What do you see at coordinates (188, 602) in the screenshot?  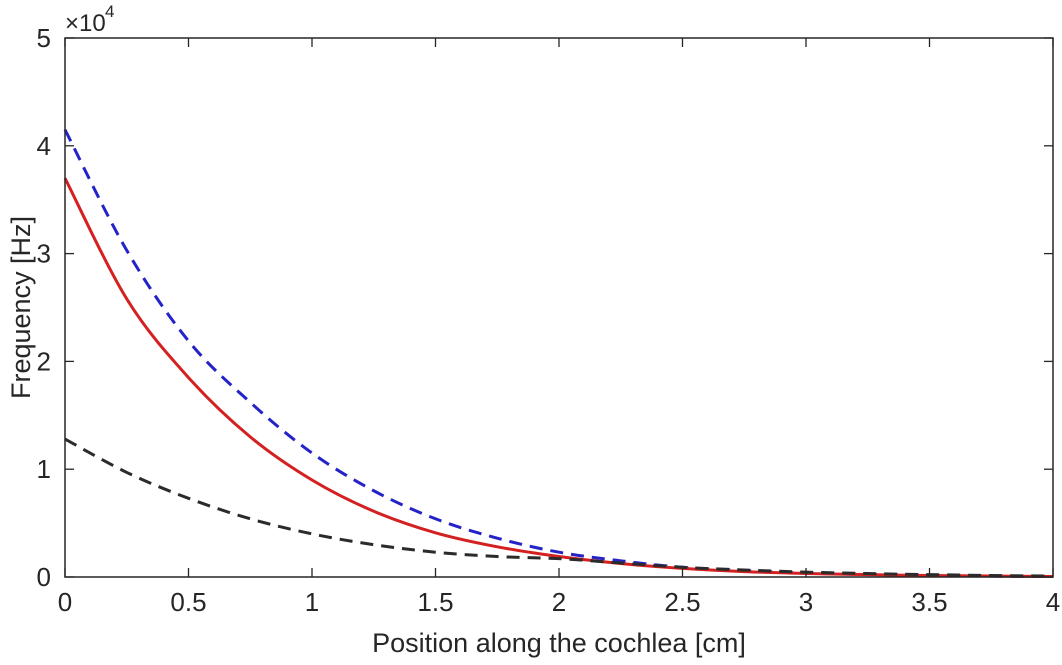 I see `x-tick-label: 0.5` at bounding box center [188, 602].